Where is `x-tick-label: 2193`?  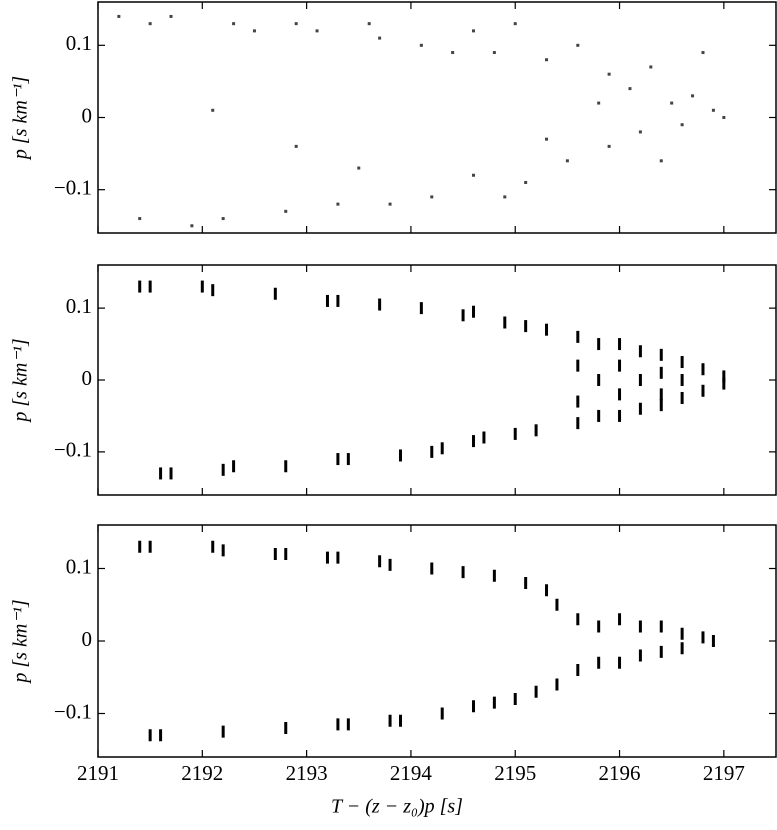
x-tick-label: 2193 is located at coordinates (307, 773).